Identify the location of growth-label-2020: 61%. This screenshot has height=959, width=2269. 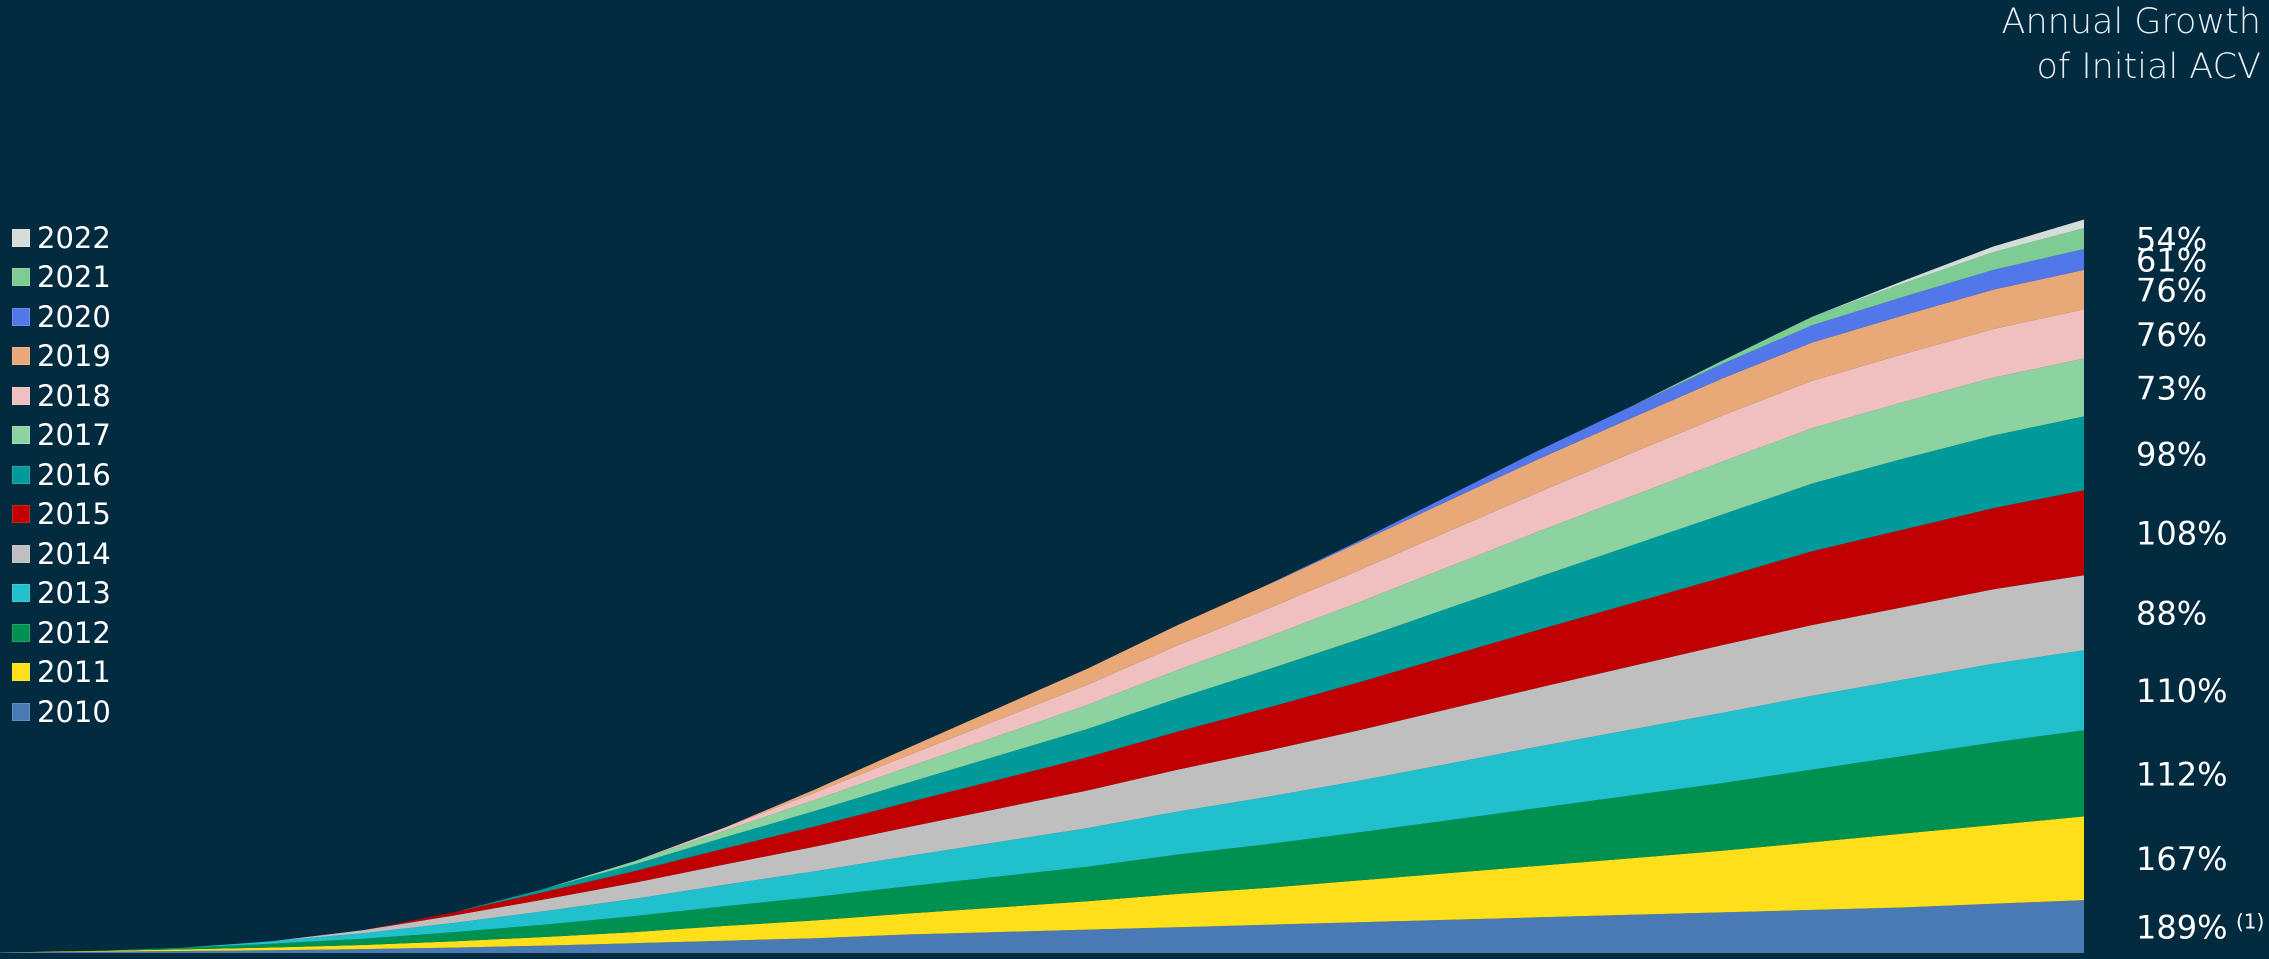
(2171, 260).